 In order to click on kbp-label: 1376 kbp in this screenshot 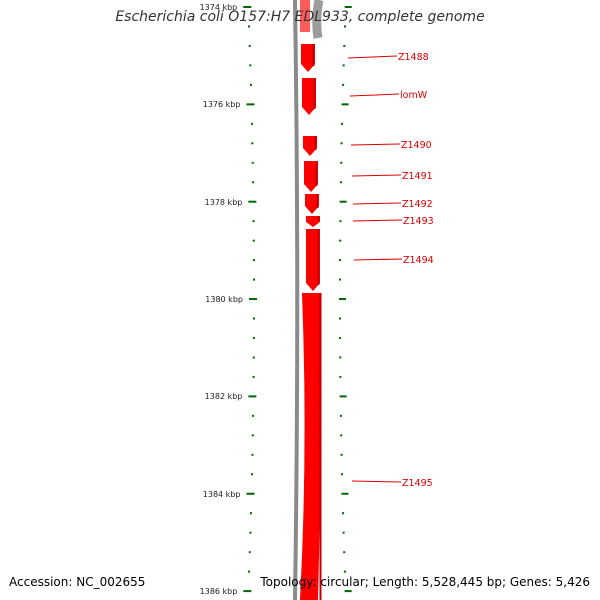, I will do `click(222, 104)`.